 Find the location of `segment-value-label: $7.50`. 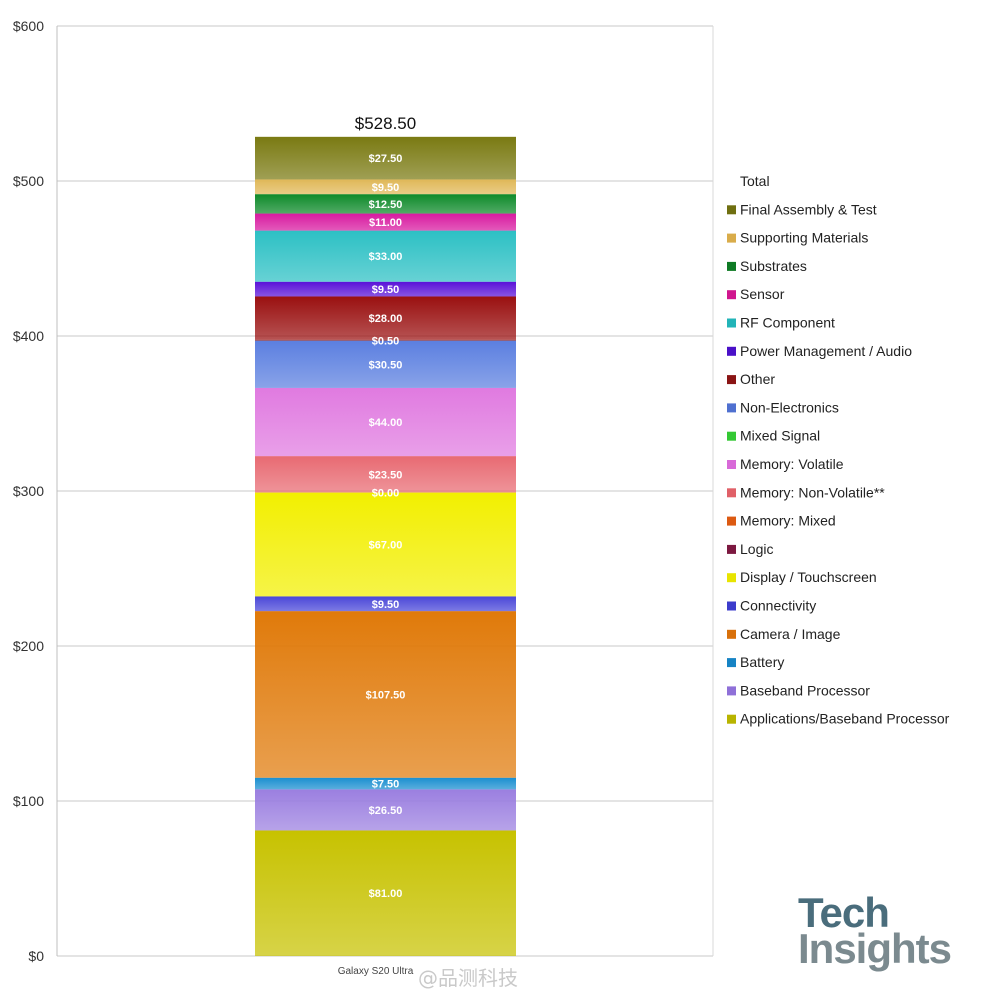

segment-value-label: $7.50 is located at coordinates (386, 785).